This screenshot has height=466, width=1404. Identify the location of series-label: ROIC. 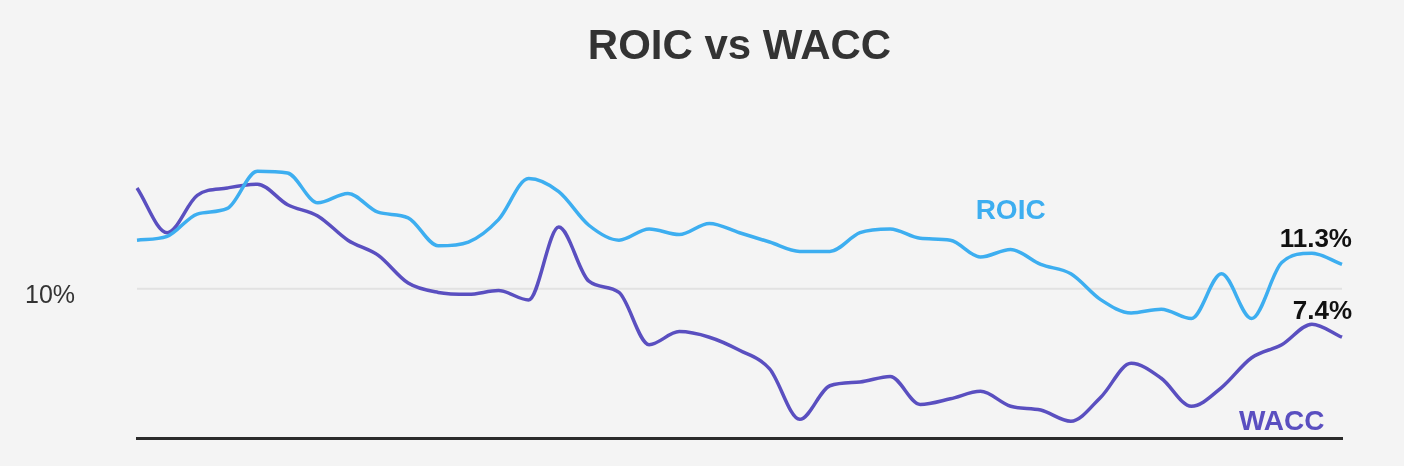
(1010, 210).